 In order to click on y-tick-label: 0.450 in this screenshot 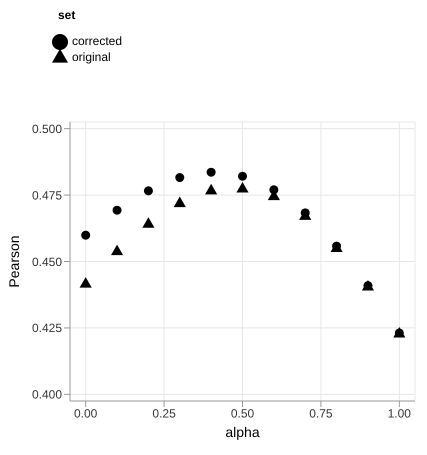, I will do `click(47, 261)`.